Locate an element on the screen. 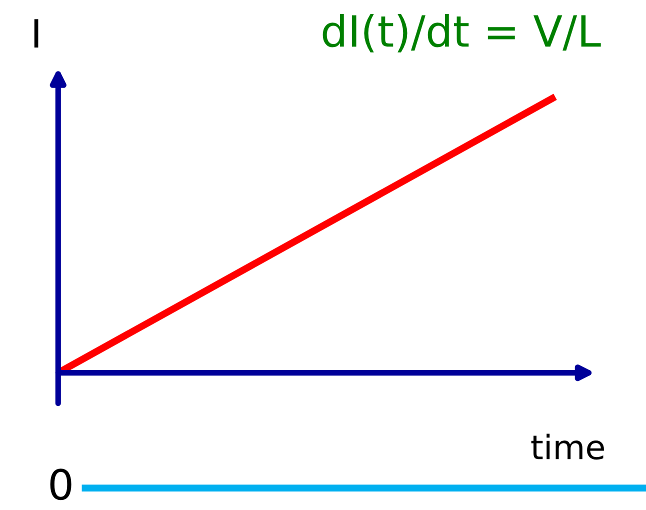 The image size is (646, 510). text: dI(t)/dt = V/L is located at coordinates (461, 33).